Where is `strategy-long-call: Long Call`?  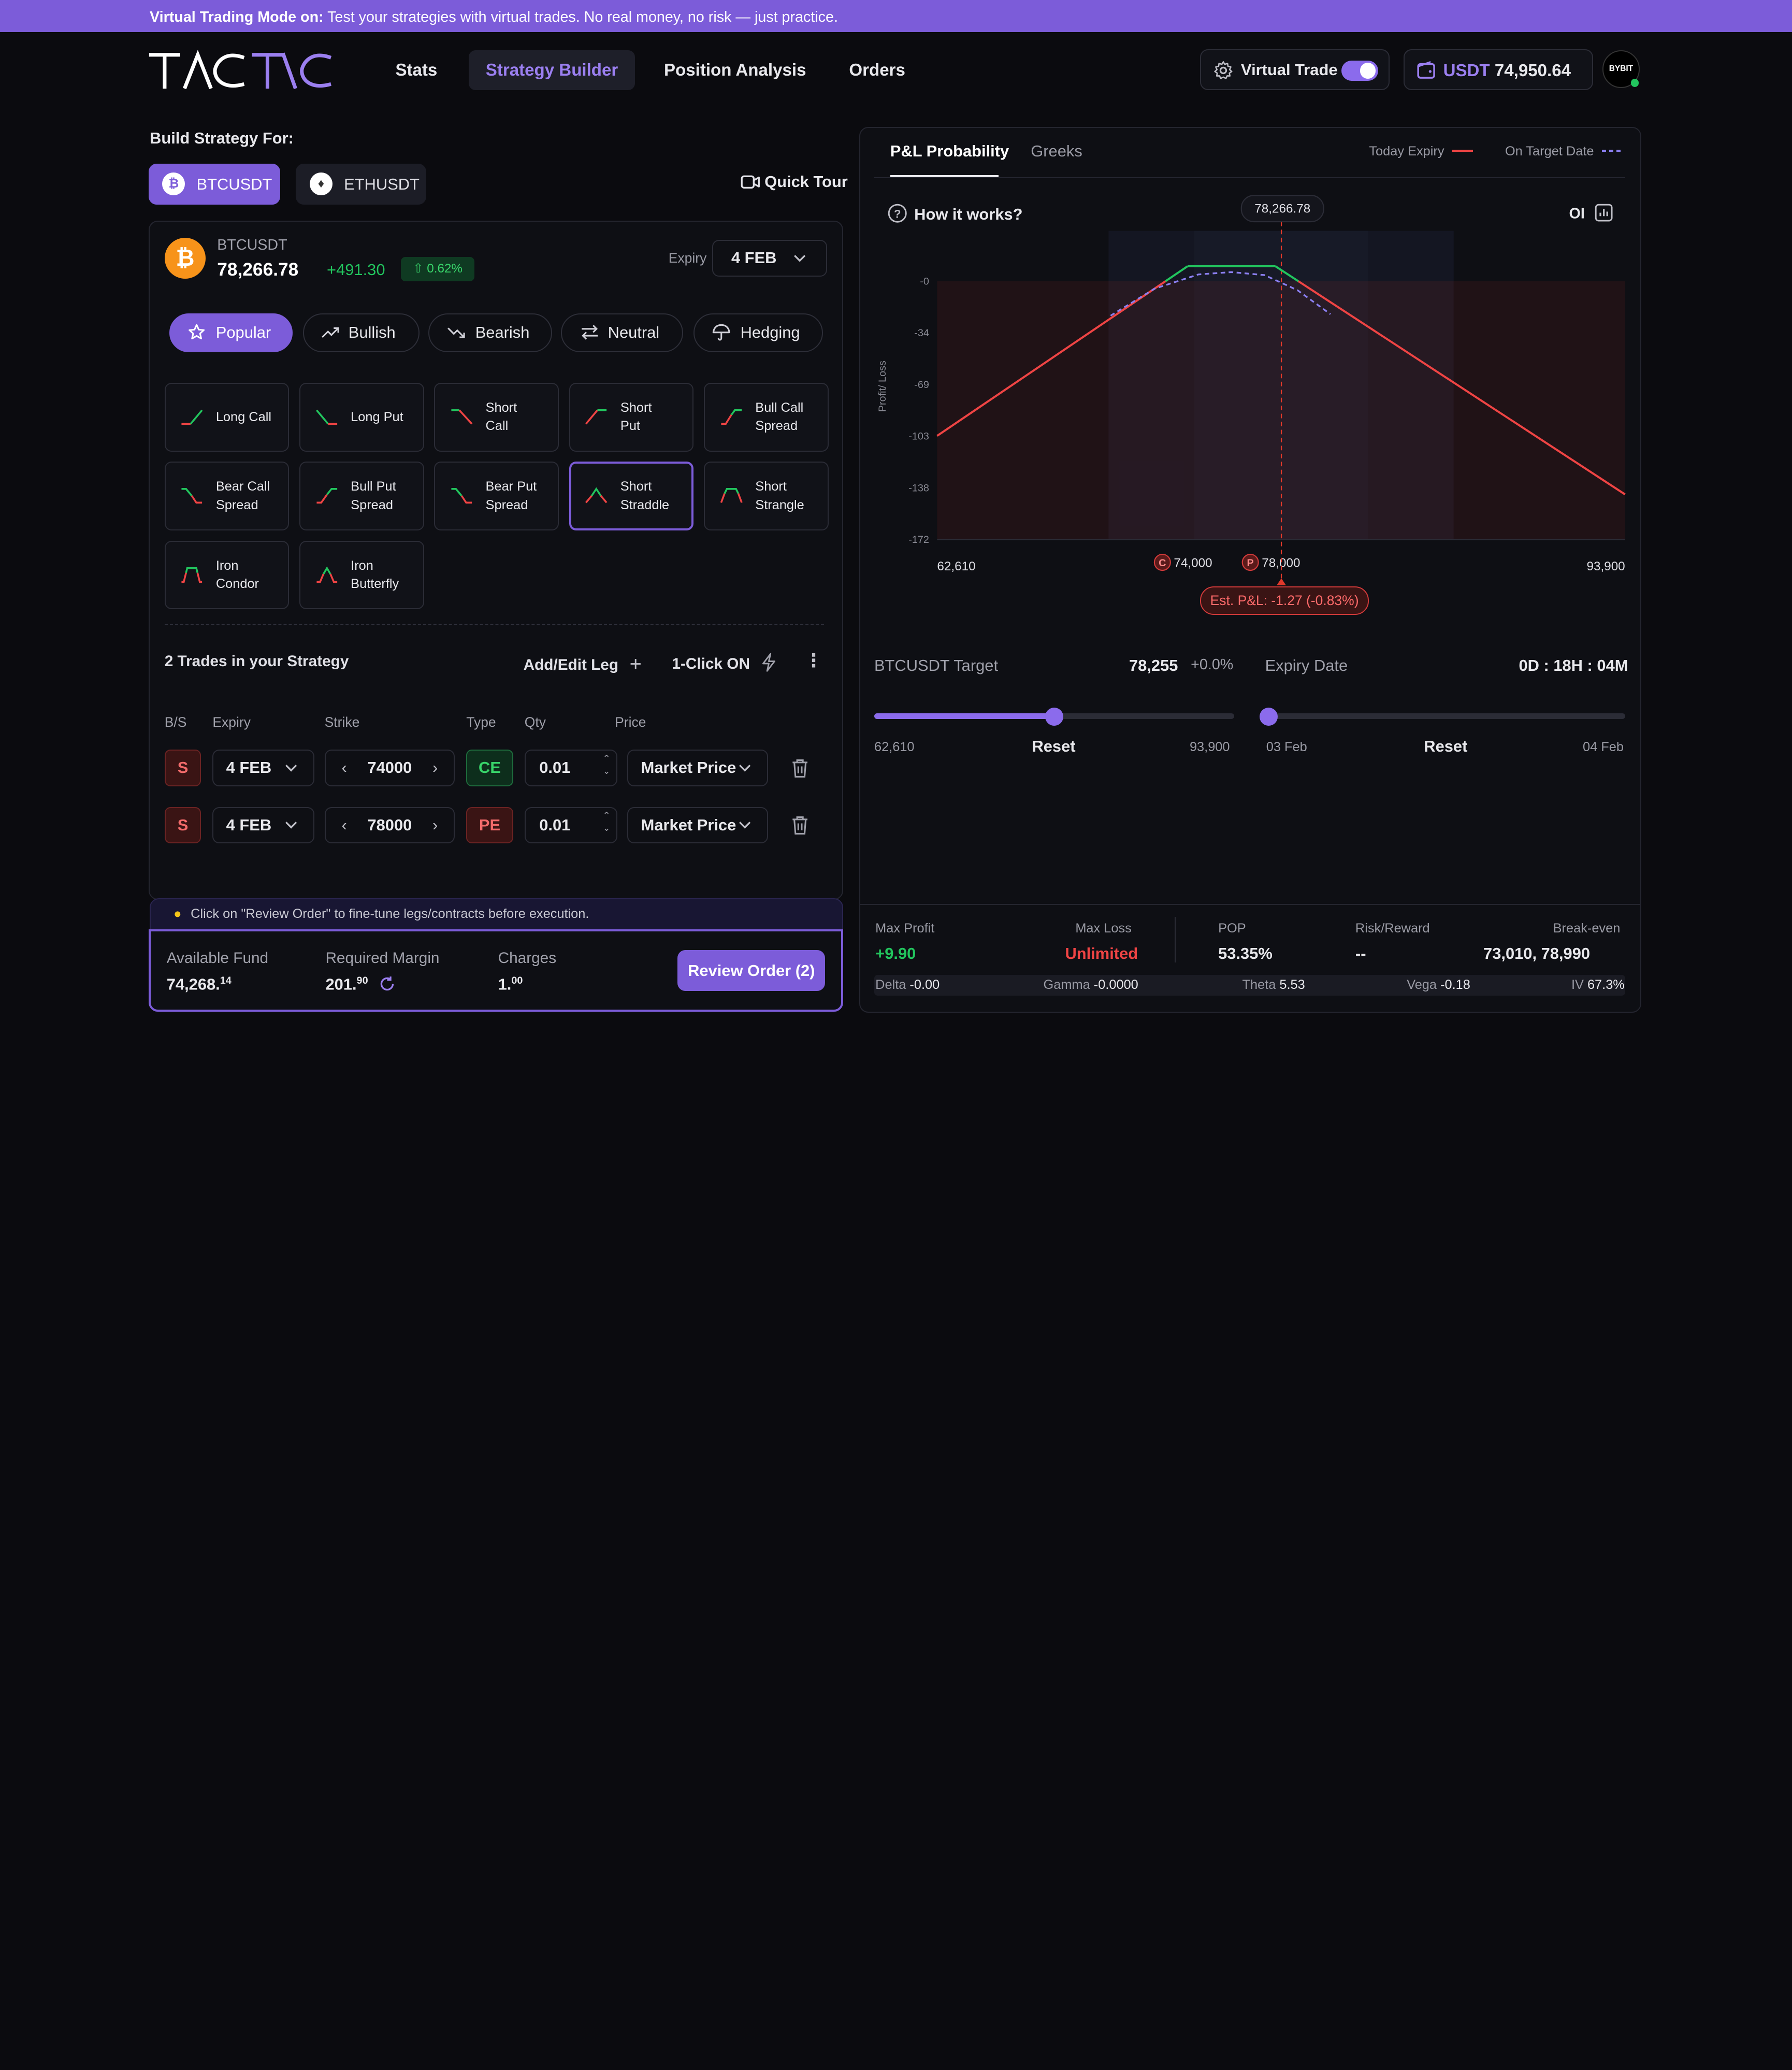 strategy-long-call: Long Call is located at coordinates (227, 417).